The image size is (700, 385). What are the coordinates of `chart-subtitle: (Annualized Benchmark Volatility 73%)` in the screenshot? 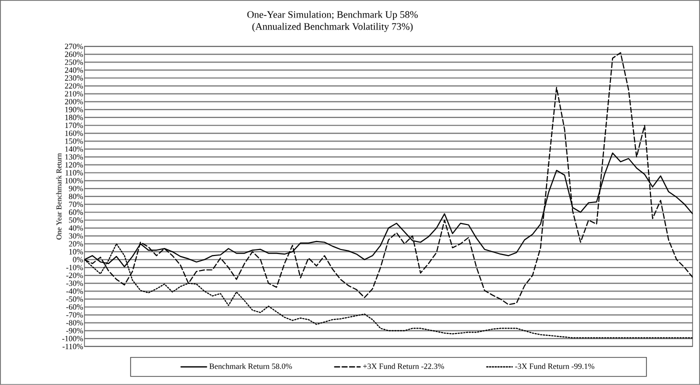 It's located at (332, 27).